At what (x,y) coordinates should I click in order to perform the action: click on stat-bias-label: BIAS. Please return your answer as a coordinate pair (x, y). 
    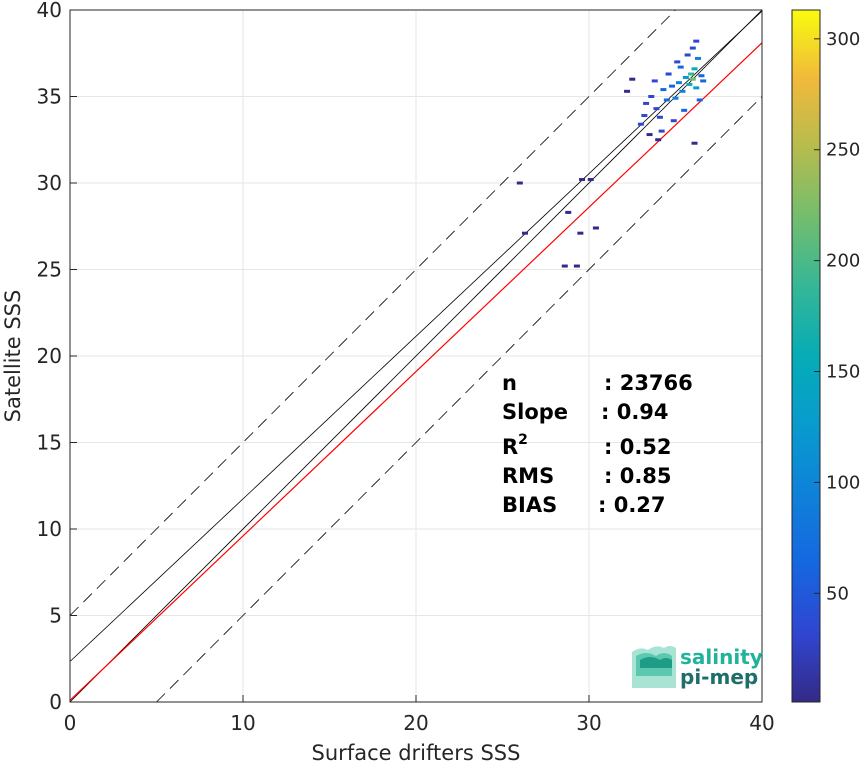
    Looking at the image, I should click on (529, 505).